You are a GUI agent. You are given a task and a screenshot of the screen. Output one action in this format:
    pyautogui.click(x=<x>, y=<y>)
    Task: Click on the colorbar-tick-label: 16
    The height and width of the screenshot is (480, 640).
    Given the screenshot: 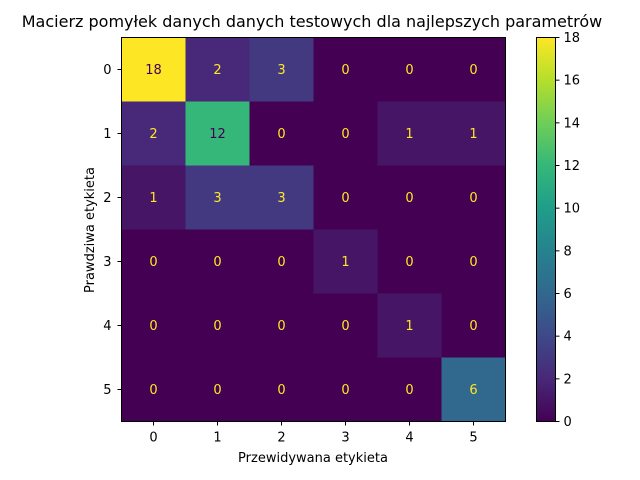 What is the action you would take?
    pyautogui.click(x=572, y=81)
    